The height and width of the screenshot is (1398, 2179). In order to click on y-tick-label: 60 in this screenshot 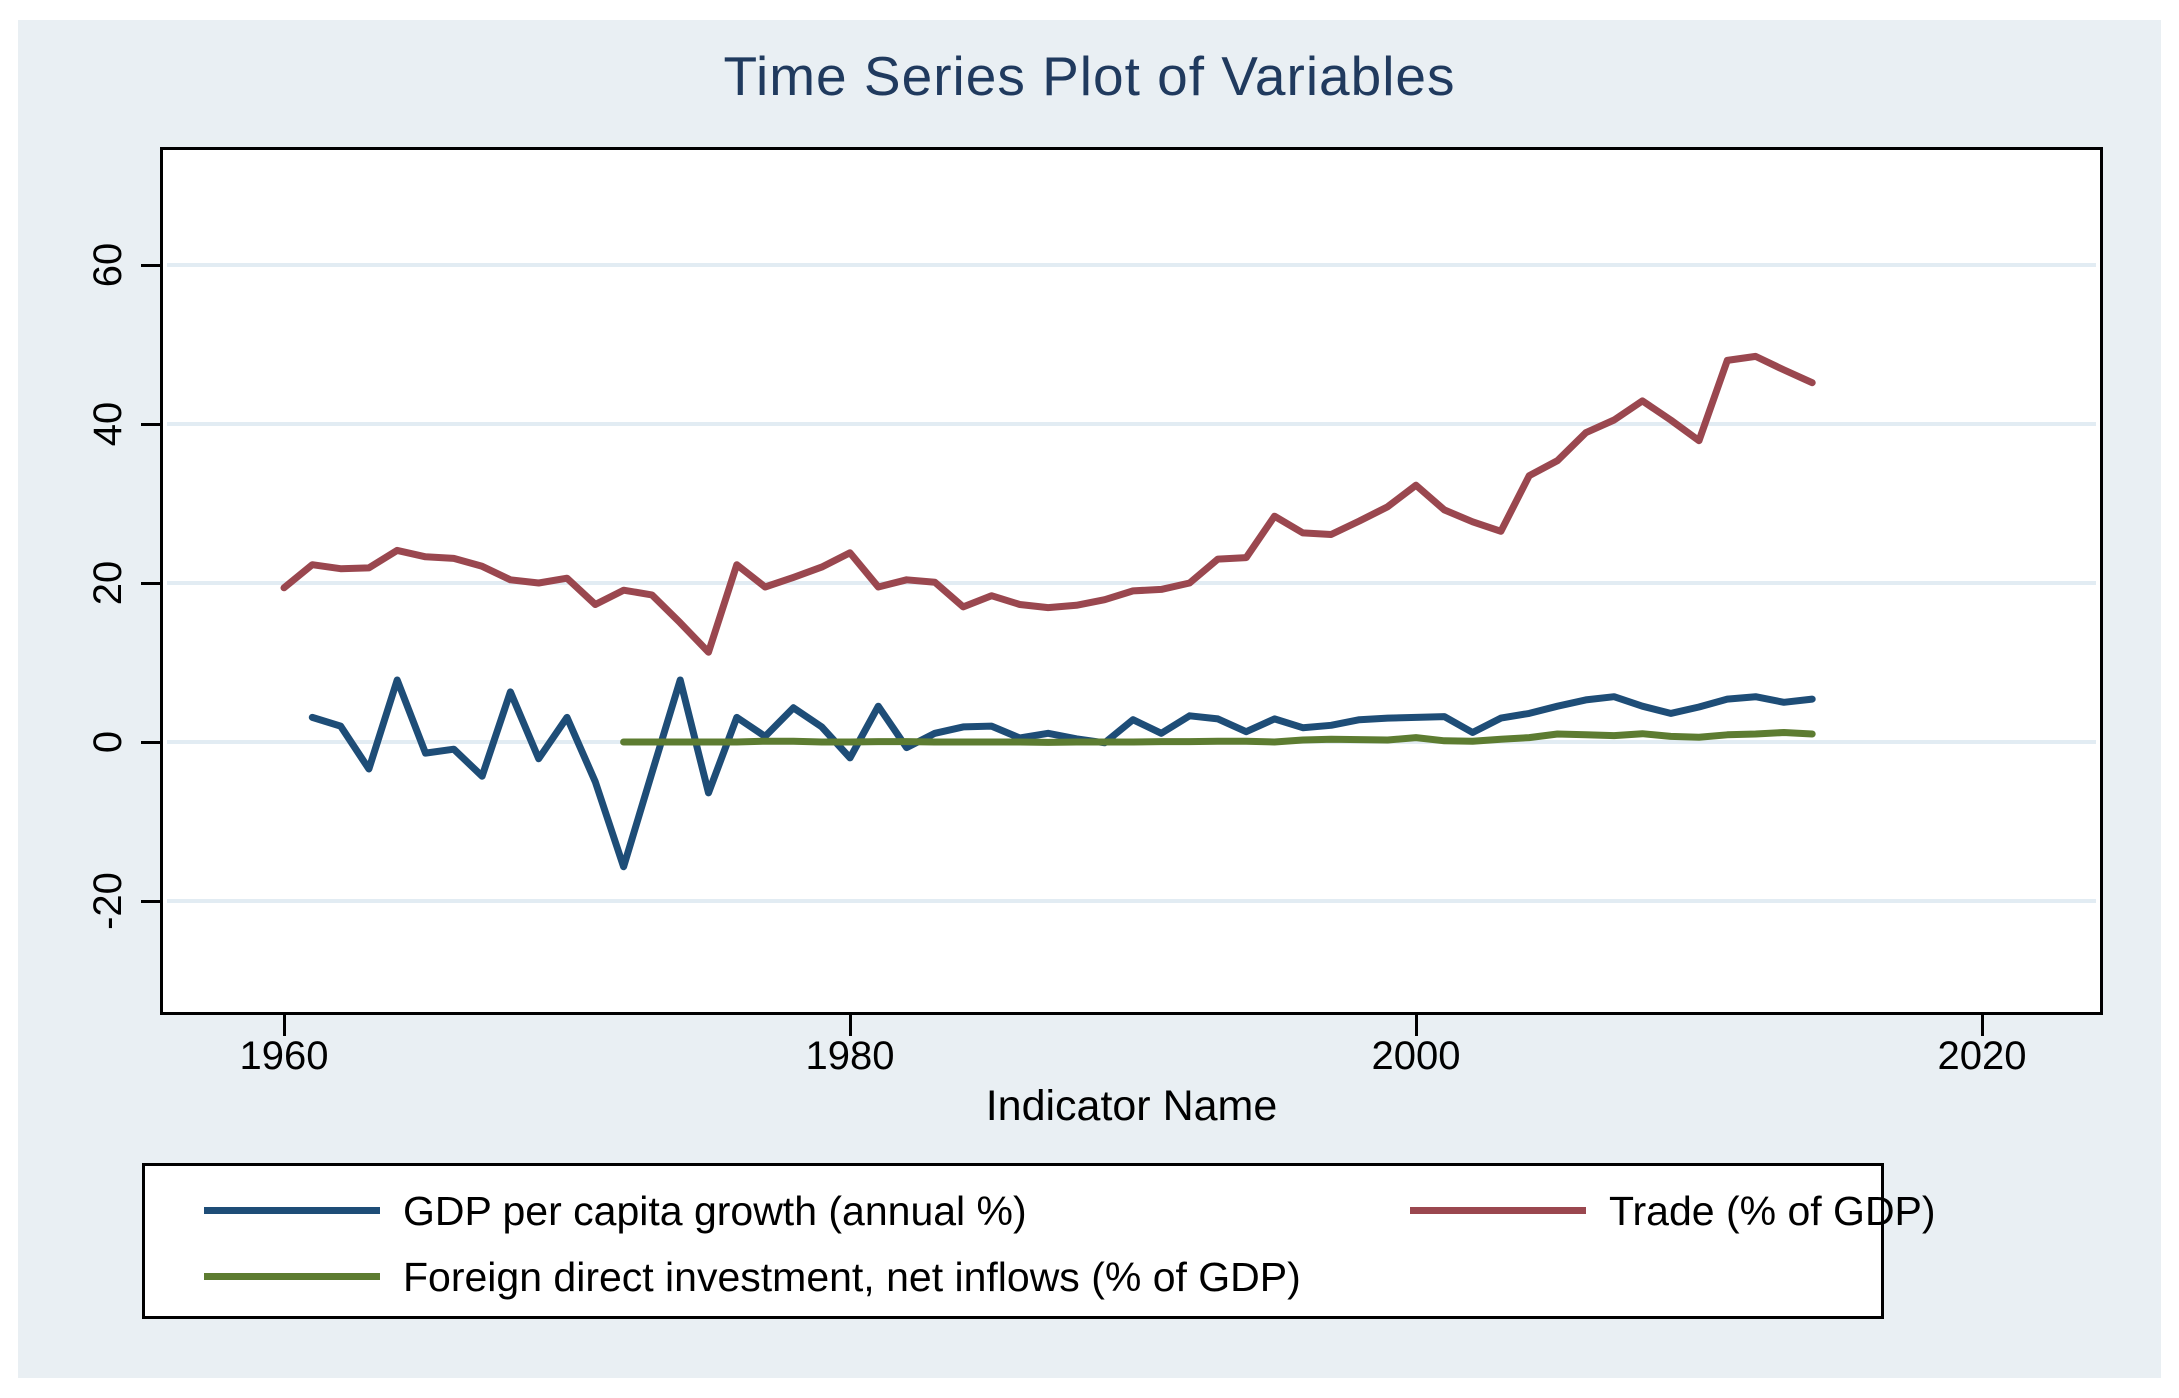, I will do `click(107, 265)`.